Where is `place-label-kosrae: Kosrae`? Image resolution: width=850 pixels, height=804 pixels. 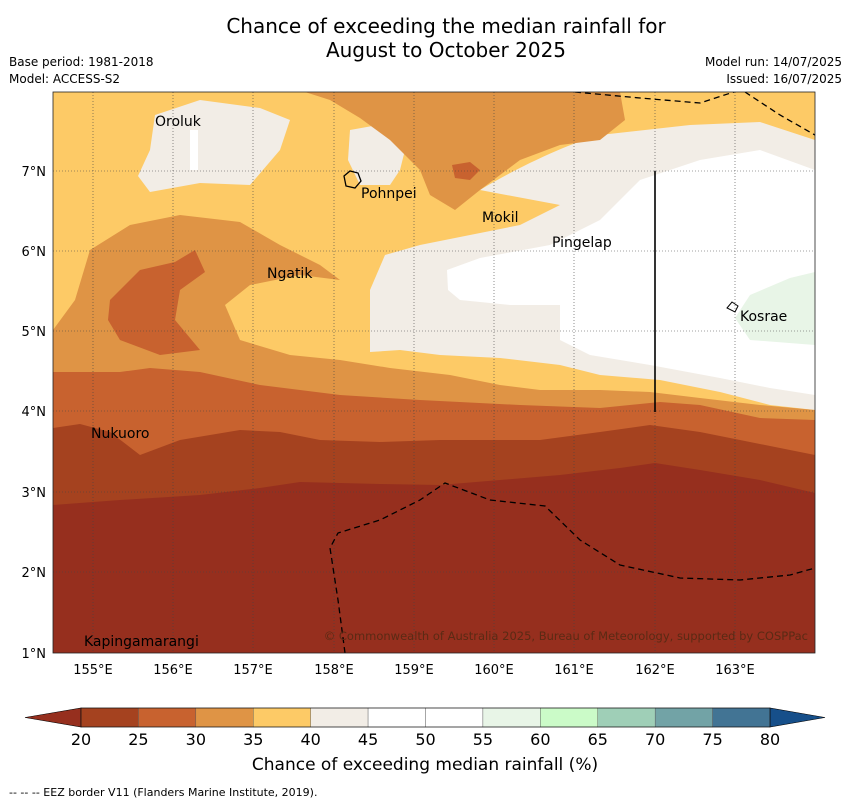
place-label-kosrae: Kosrae is located at coordinates (763, 317).